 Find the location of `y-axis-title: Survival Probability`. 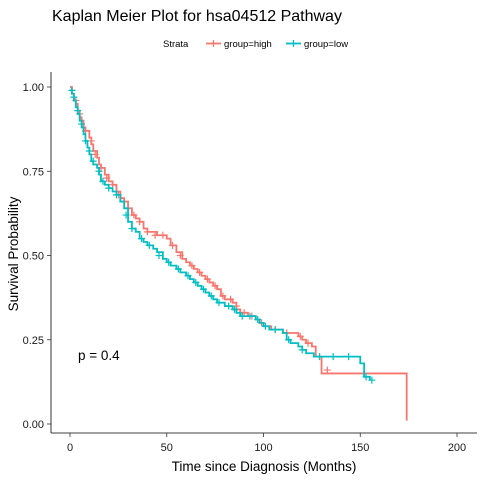

y-axis-title: Survival Probability is located at coordinates (13, 253).